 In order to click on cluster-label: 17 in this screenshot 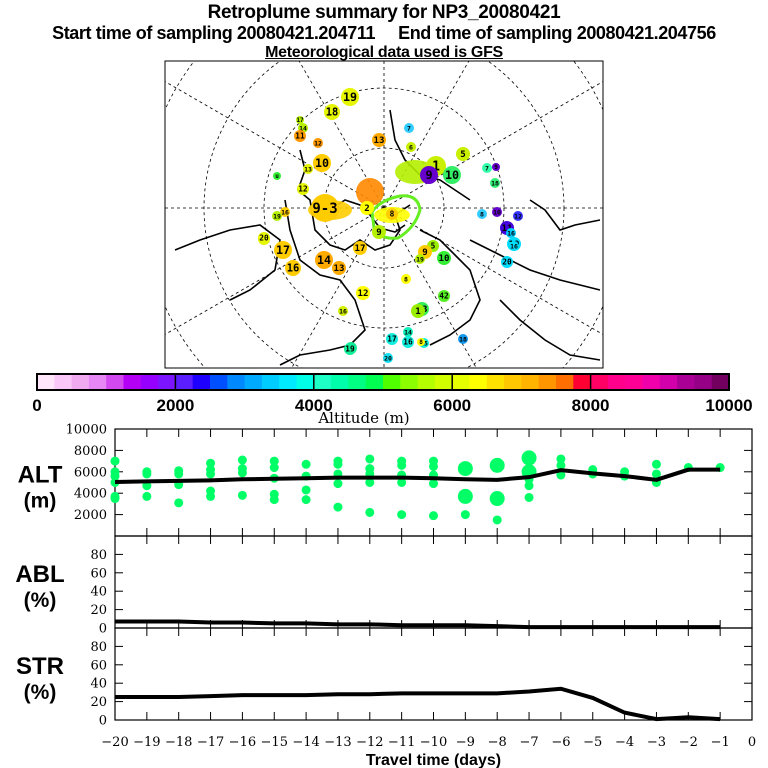, I will do `click(360, 249)`.